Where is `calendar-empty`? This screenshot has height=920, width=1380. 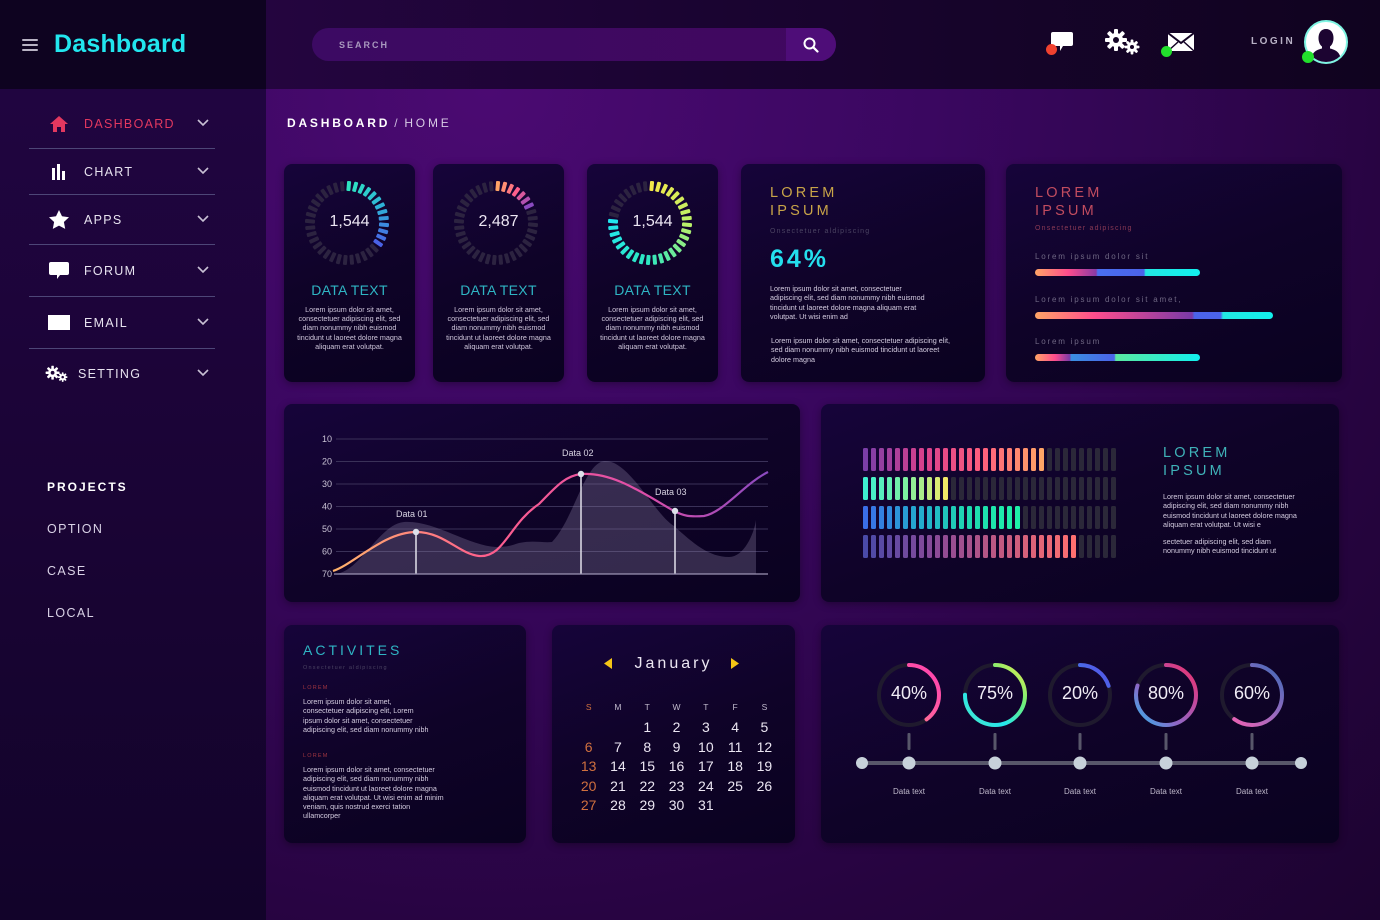 calendar-empty is located at coordinates (588, 727).